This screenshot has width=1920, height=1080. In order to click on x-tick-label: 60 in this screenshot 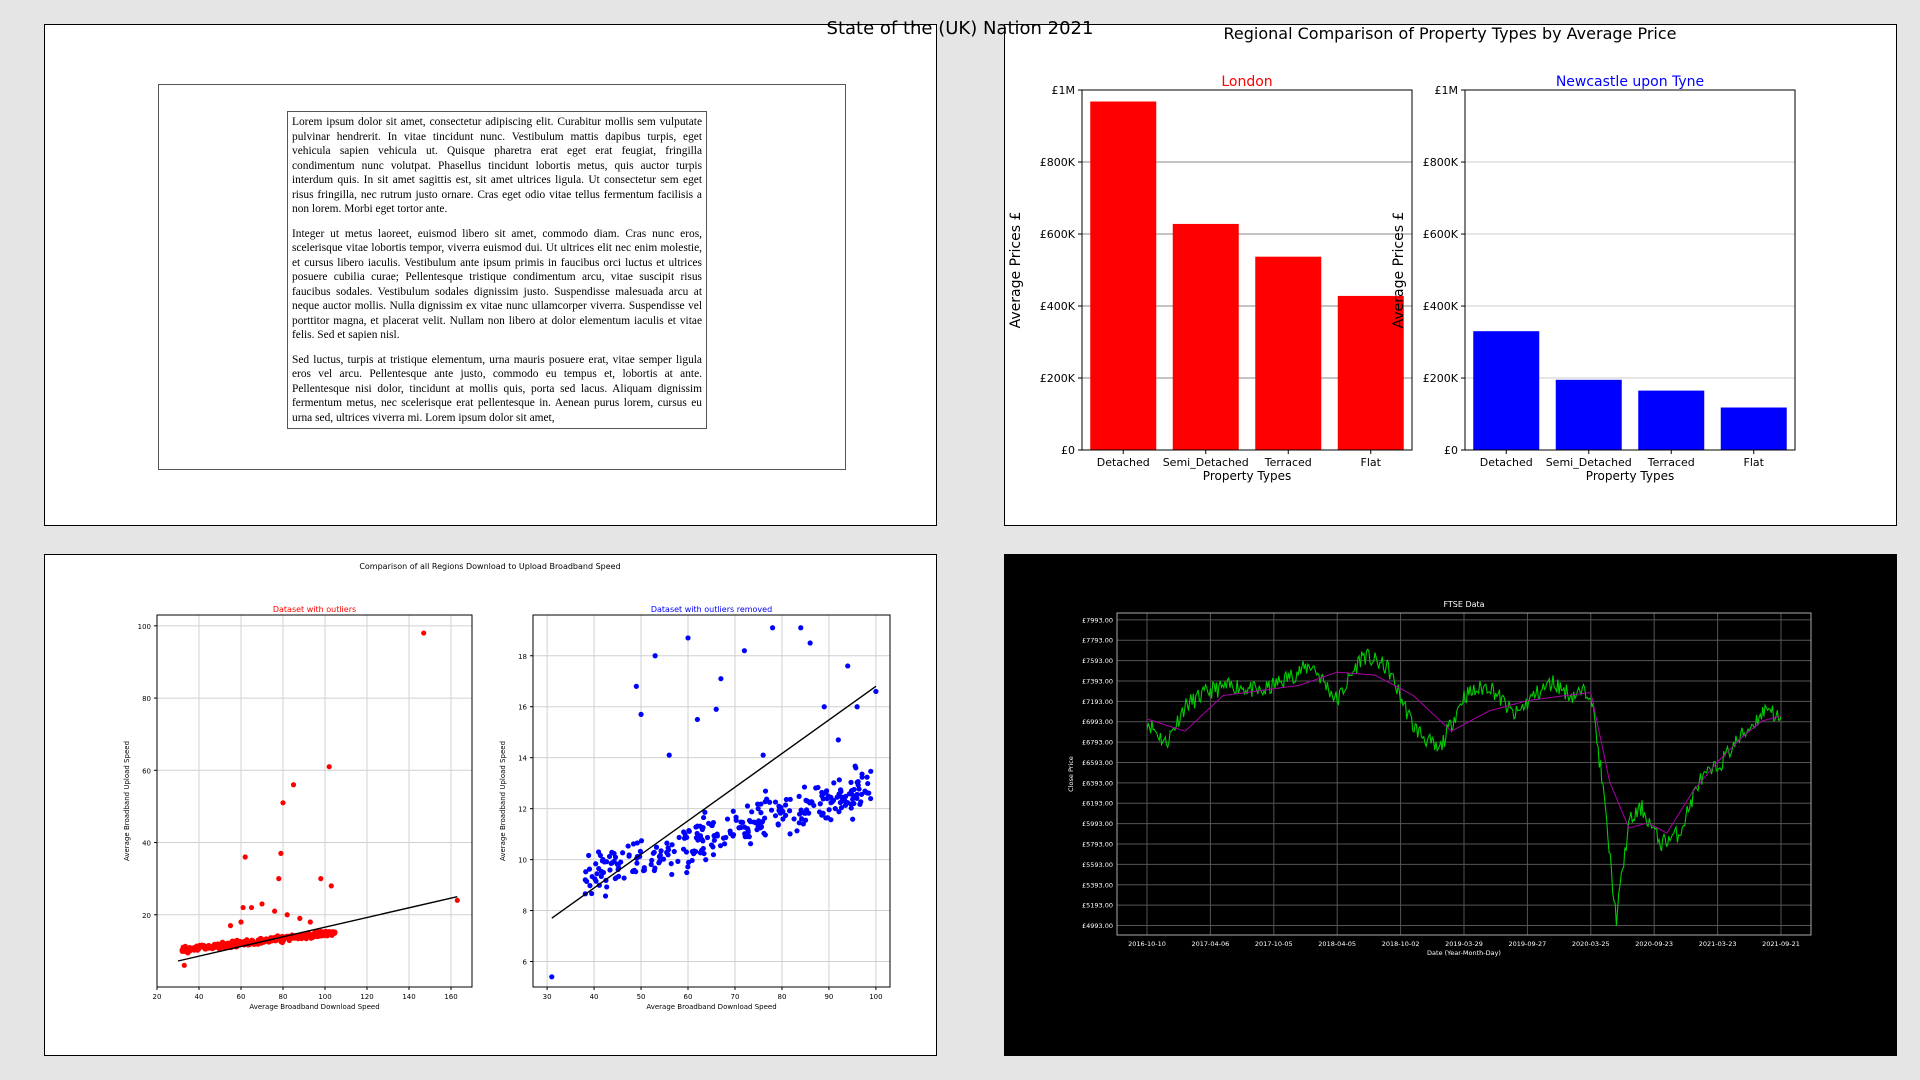, I will do `click(688, 997)`.